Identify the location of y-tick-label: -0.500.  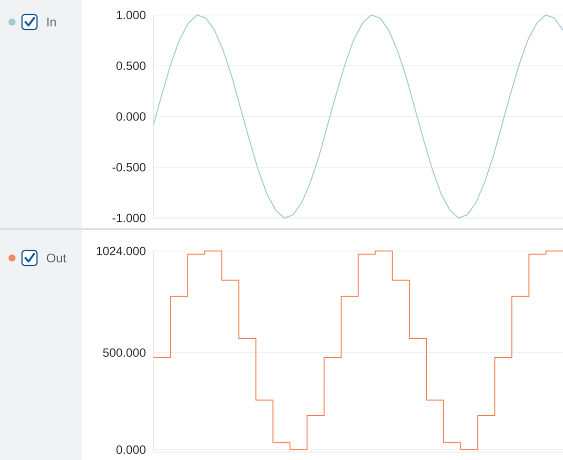
(129, 167).